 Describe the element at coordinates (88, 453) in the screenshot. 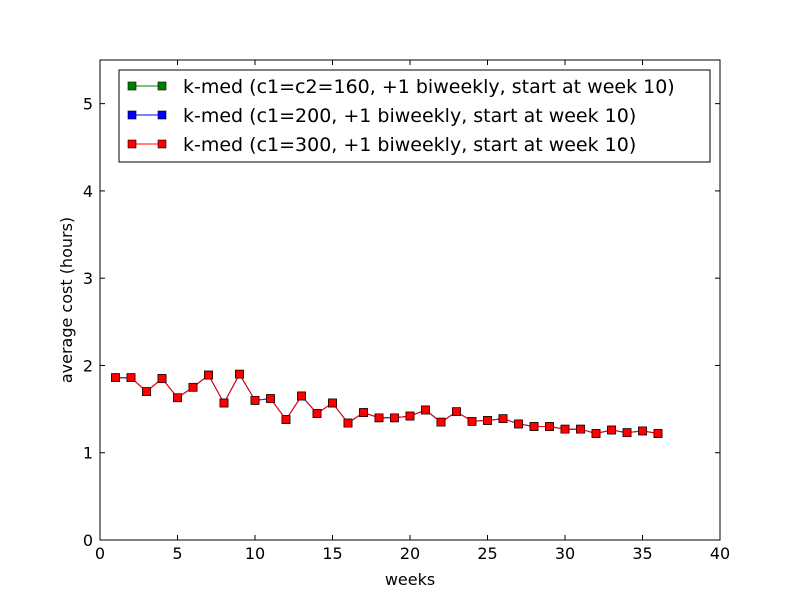

I see `y-tick-label: 1` at that location.